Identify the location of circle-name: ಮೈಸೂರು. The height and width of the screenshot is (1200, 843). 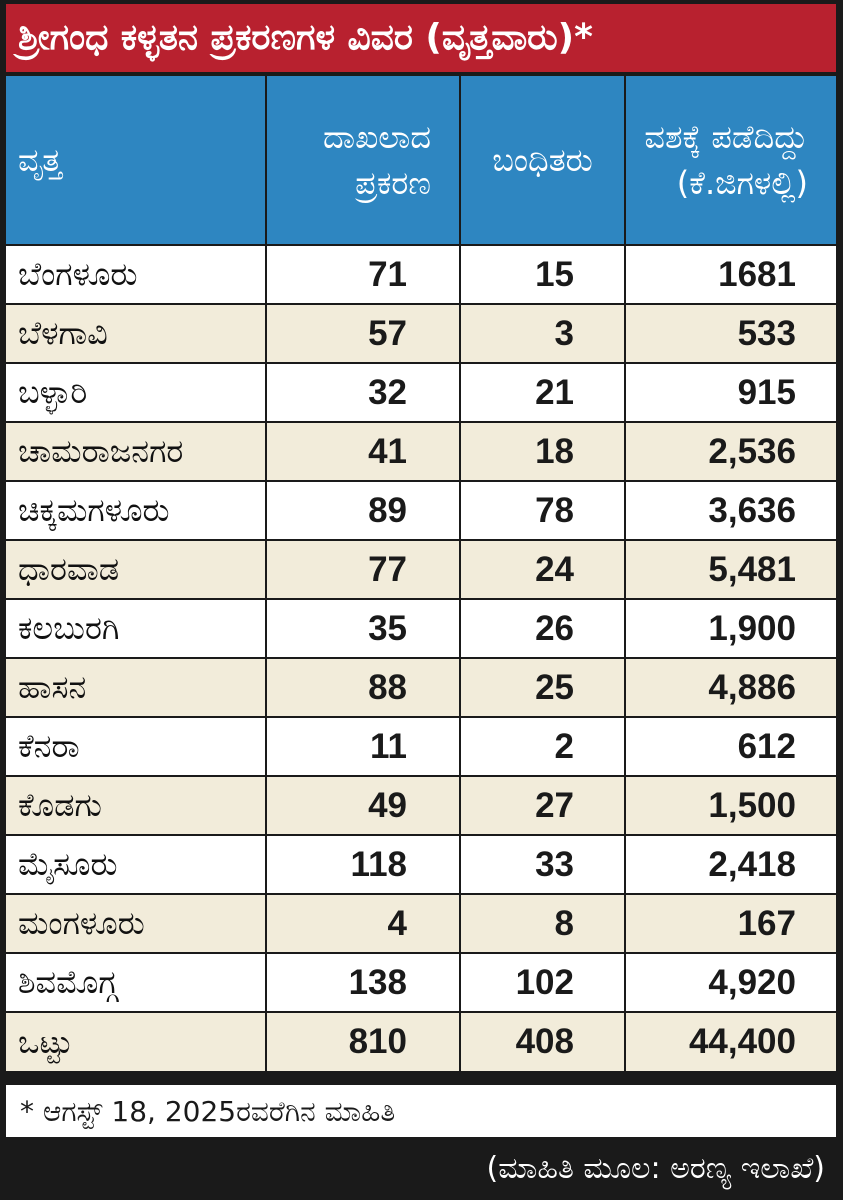
(136, 864).